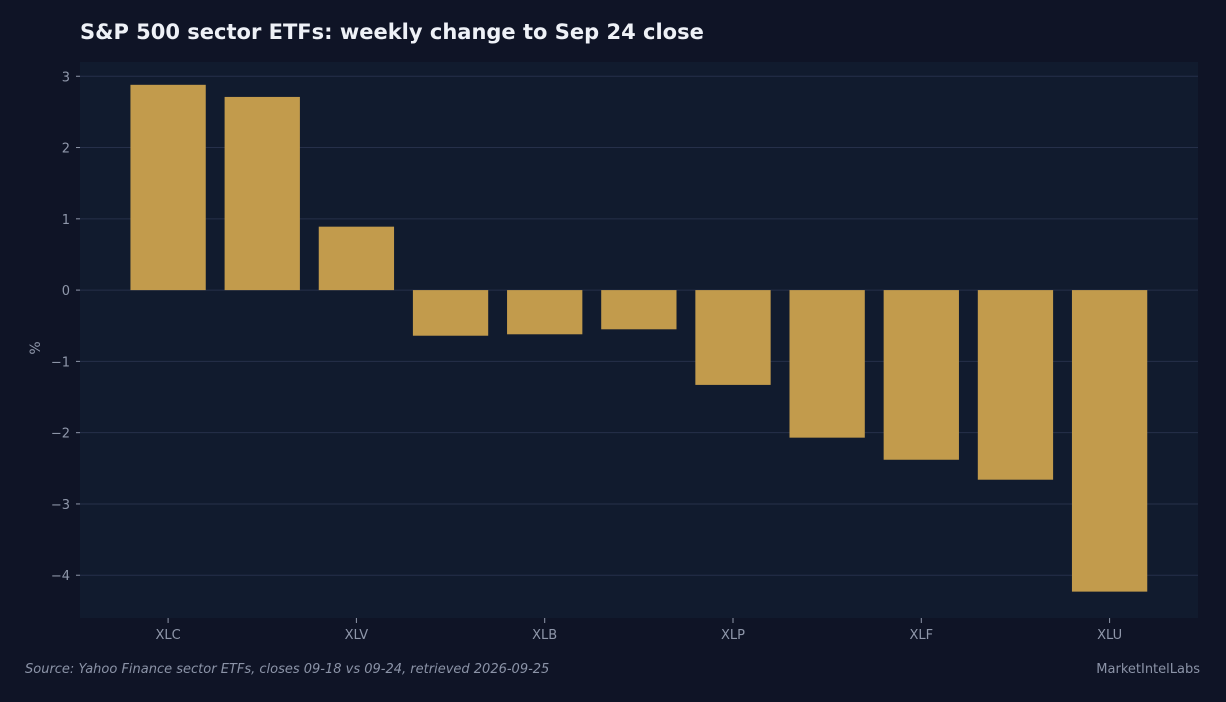 Image resolution: width=1226 pixels, height=702 pixels. I want to click on x-tick-label: XLP, so click(733, 635).